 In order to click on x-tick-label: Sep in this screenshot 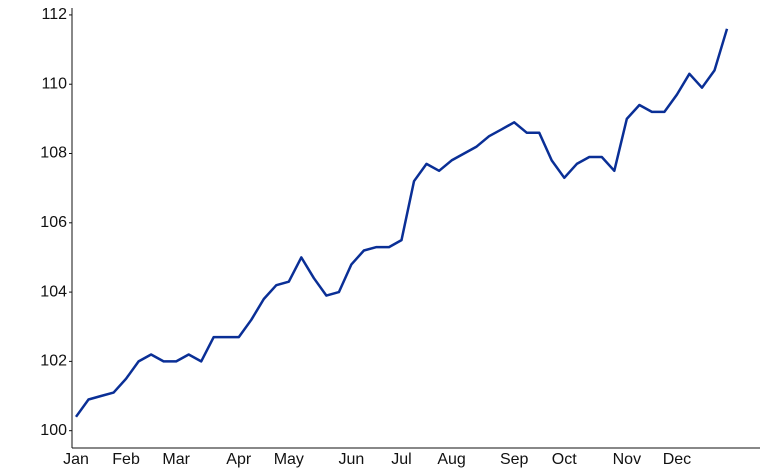, I will do `click(514, 459)`.